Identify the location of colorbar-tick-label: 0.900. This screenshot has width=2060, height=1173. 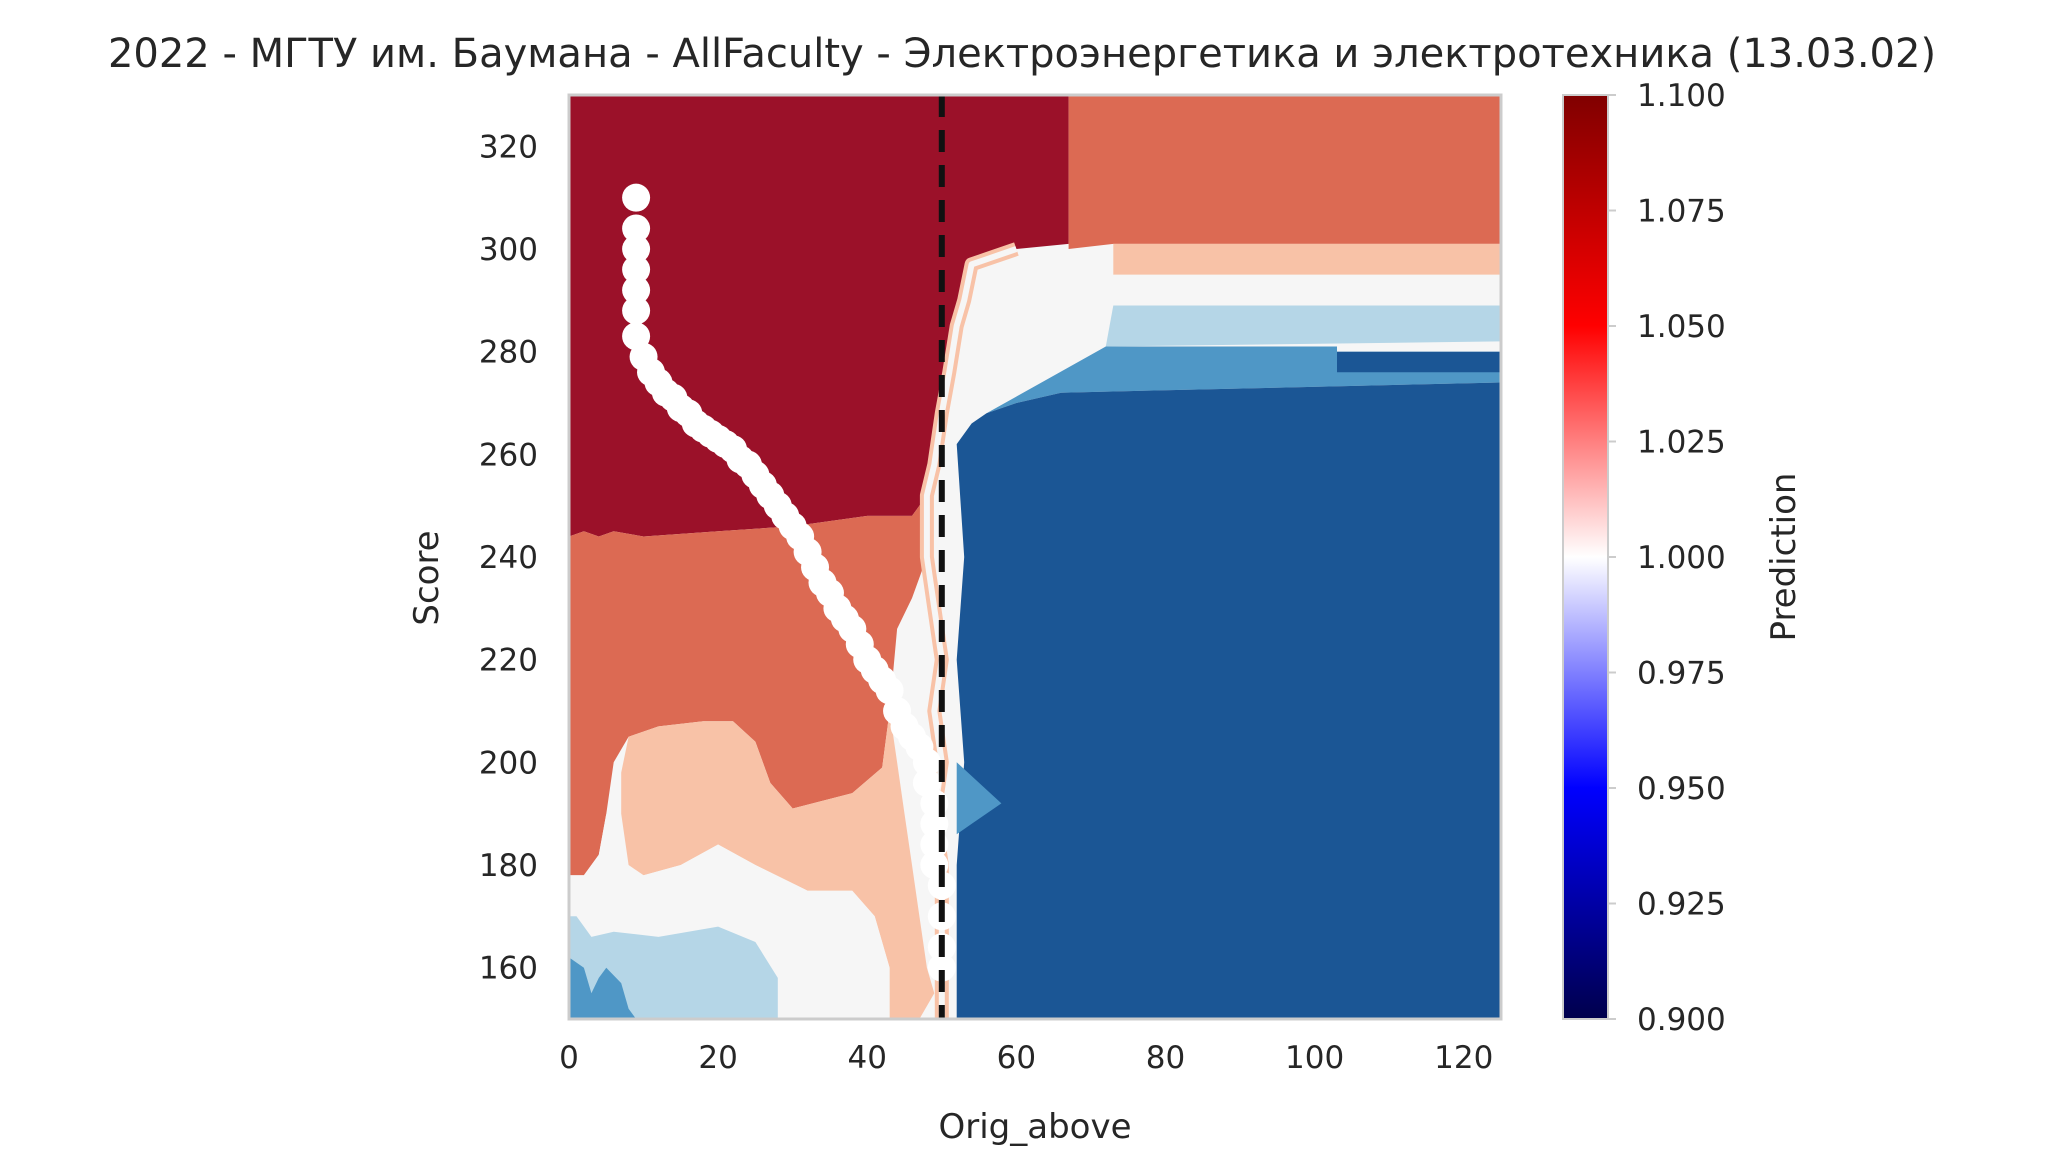
(1681, 1020).